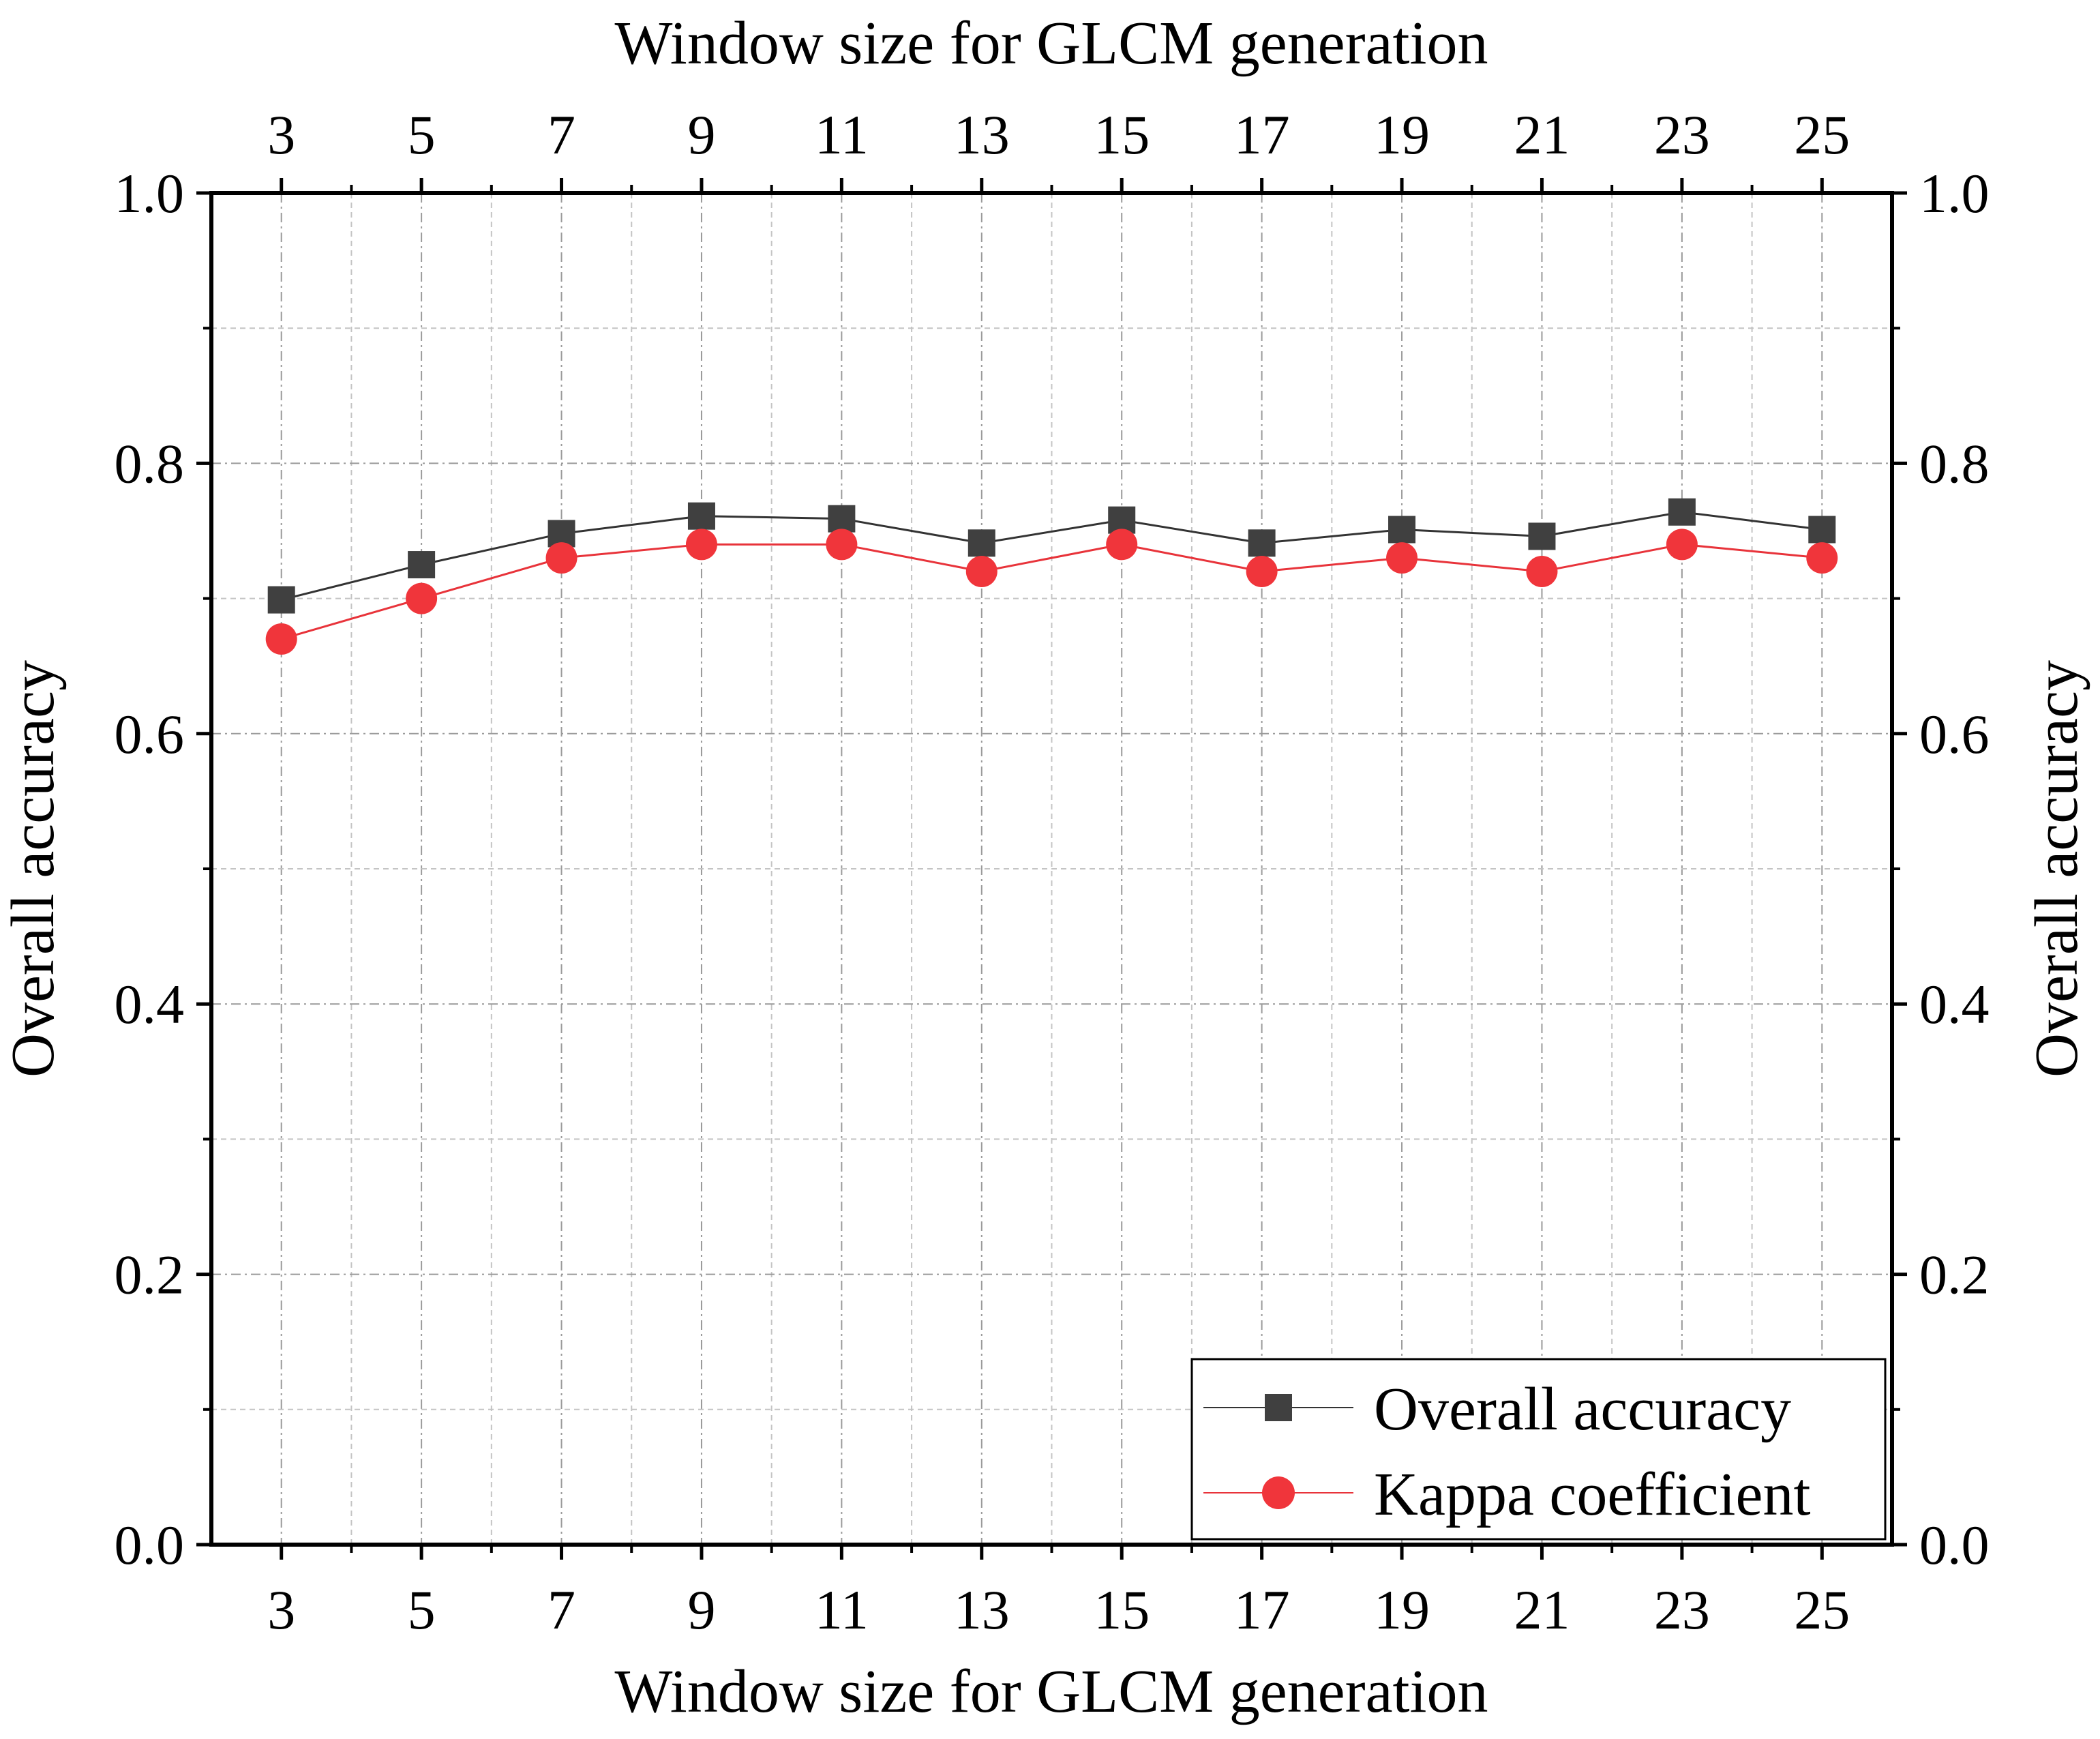  Describe the element at coordinates (1051, 1692) in the screenshot. I see `x-axis-title-bottom: Window size for GLCM generation` at that location.